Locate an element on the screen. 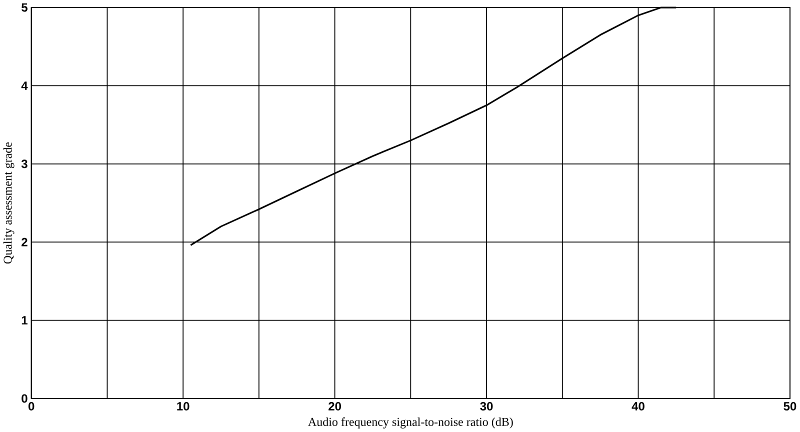  y-tick-label: 0 is located at coordinates (25, 398).